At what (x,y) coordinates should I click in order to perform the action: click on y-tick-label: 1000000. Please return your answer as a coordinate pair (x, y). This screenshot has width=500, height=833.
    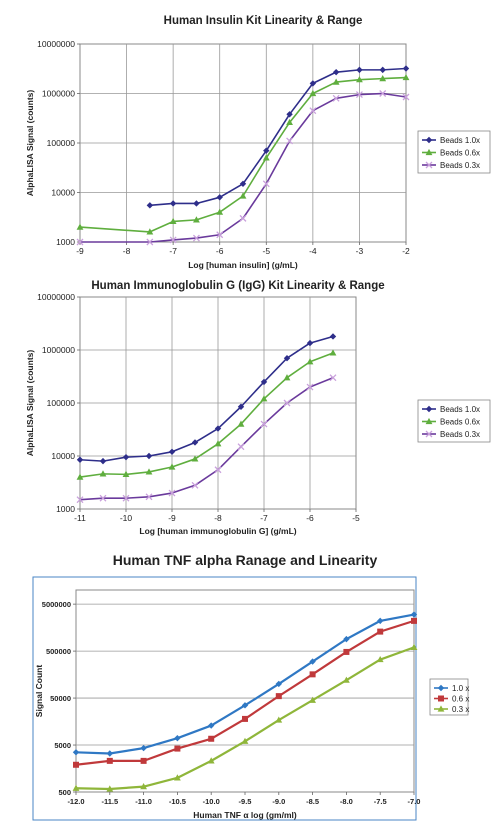
    Looking at the image, I should click on (58, 94).